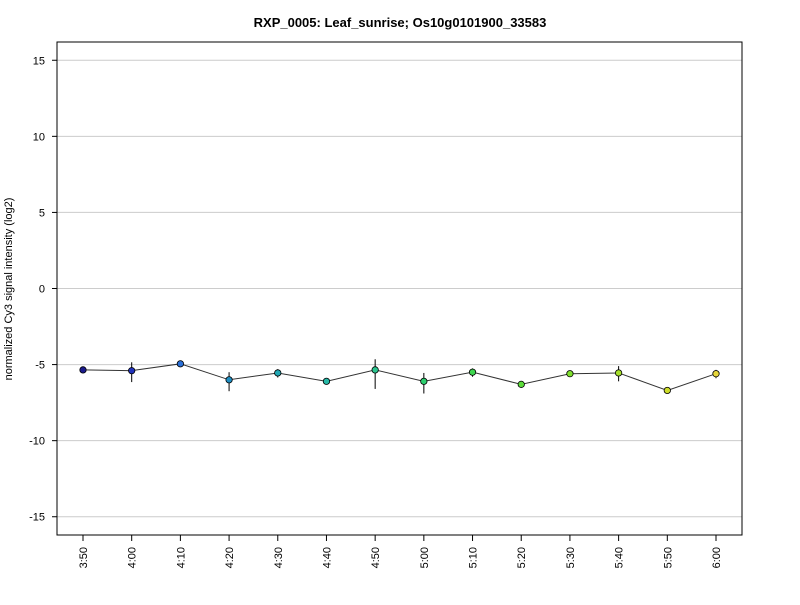 The height and width of the screenshot is (605, 800). Describe the element at coordinates (717, 557) in the screenshot. I see `x-tick-label: 6:00` at that location.